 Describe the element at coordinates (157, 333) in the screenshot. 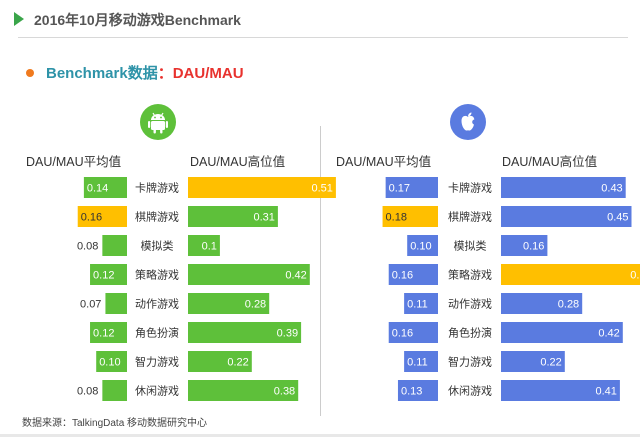

I see `android-category-label: 角色扮演` at that location.